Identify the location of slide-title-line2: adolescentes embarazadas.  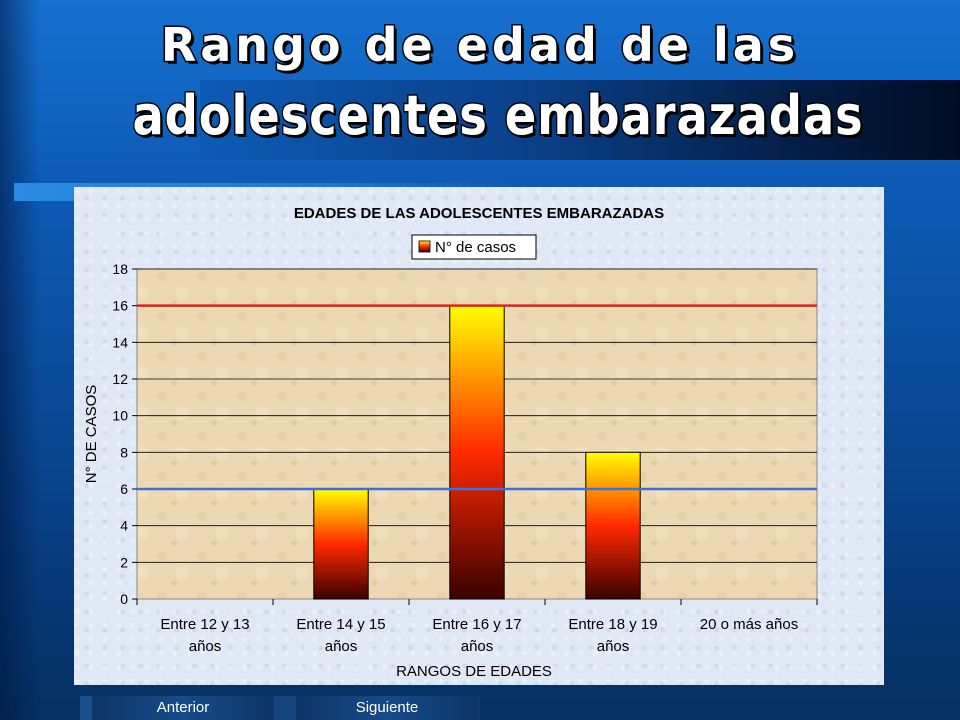
(497, 116).